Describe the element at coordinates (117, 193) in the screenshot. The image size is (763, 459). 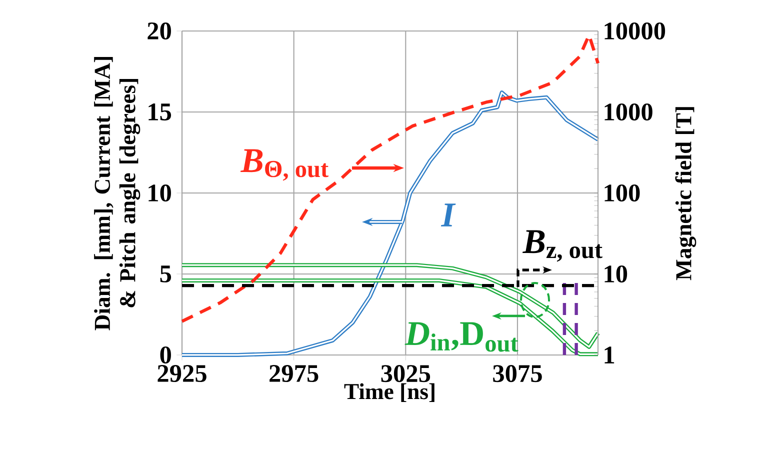
I see `y-axis-title: Diam. [mm], Current [MA] & Pitch angle [degrees]` at that location.